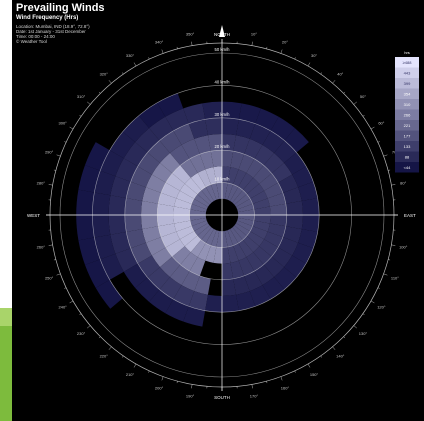  Describe the element at coordinates (340, 74) in the screenshot. I see `angle-label: 40°` at that location.